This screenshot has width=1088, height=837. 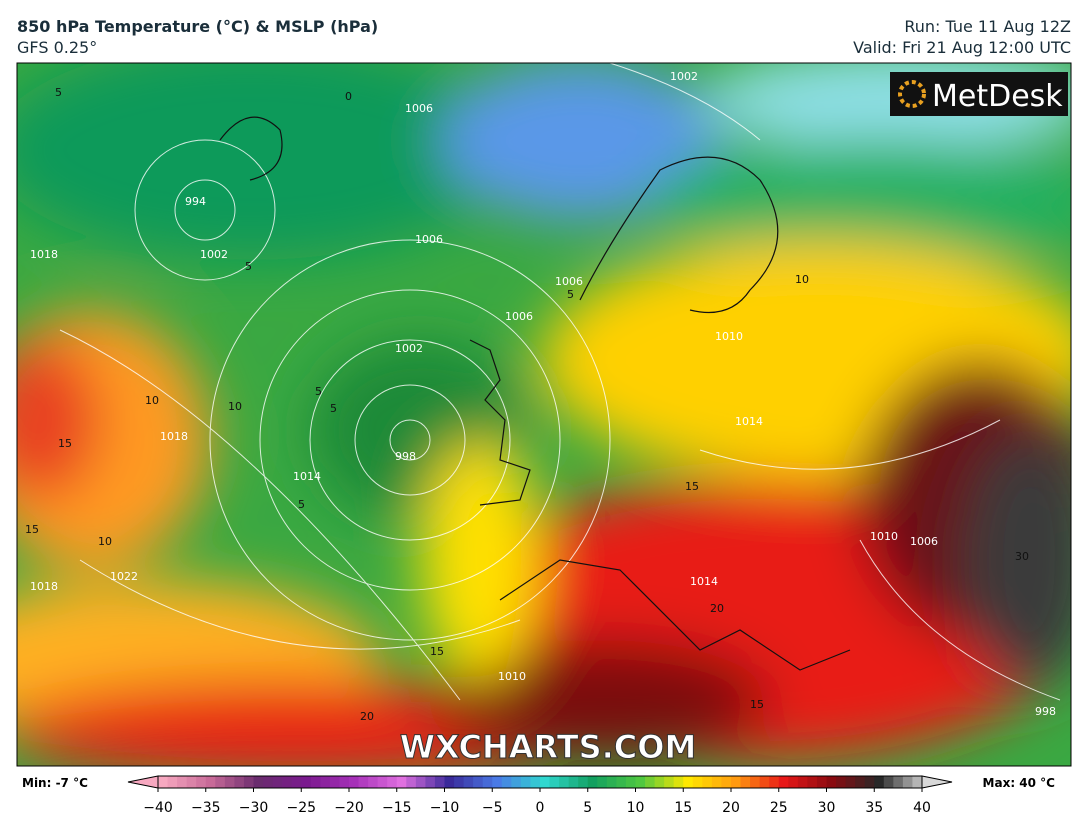 What do you see at coordinates (206, 808) in the screenshot?
I see `colorbar-tick-label: −35` at bounding box center [206, 808].